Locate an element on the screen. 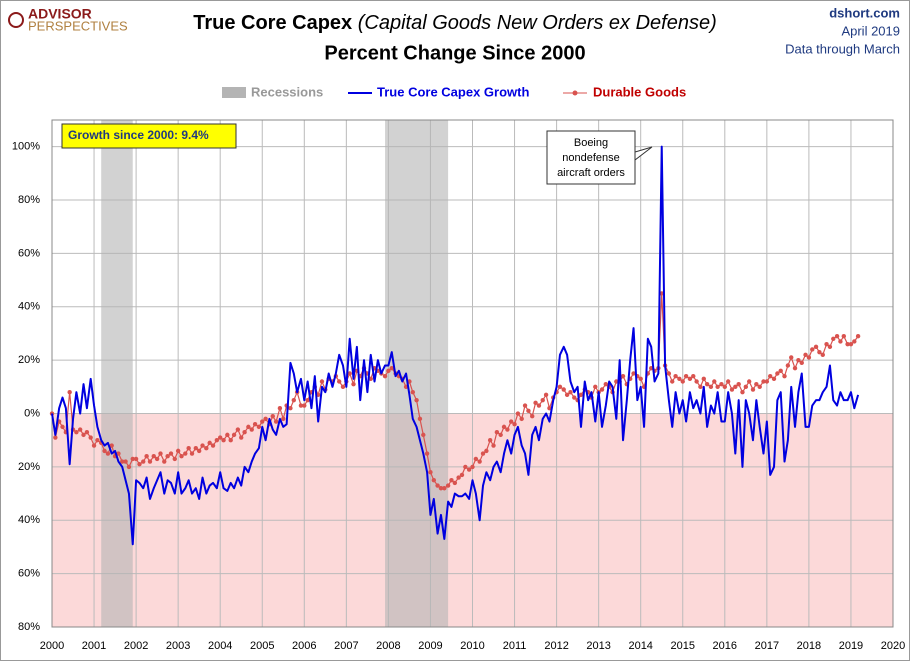 This screenshot has height=661, width=910. x-tick-label: 2005 is located at coordinates (262, 646).